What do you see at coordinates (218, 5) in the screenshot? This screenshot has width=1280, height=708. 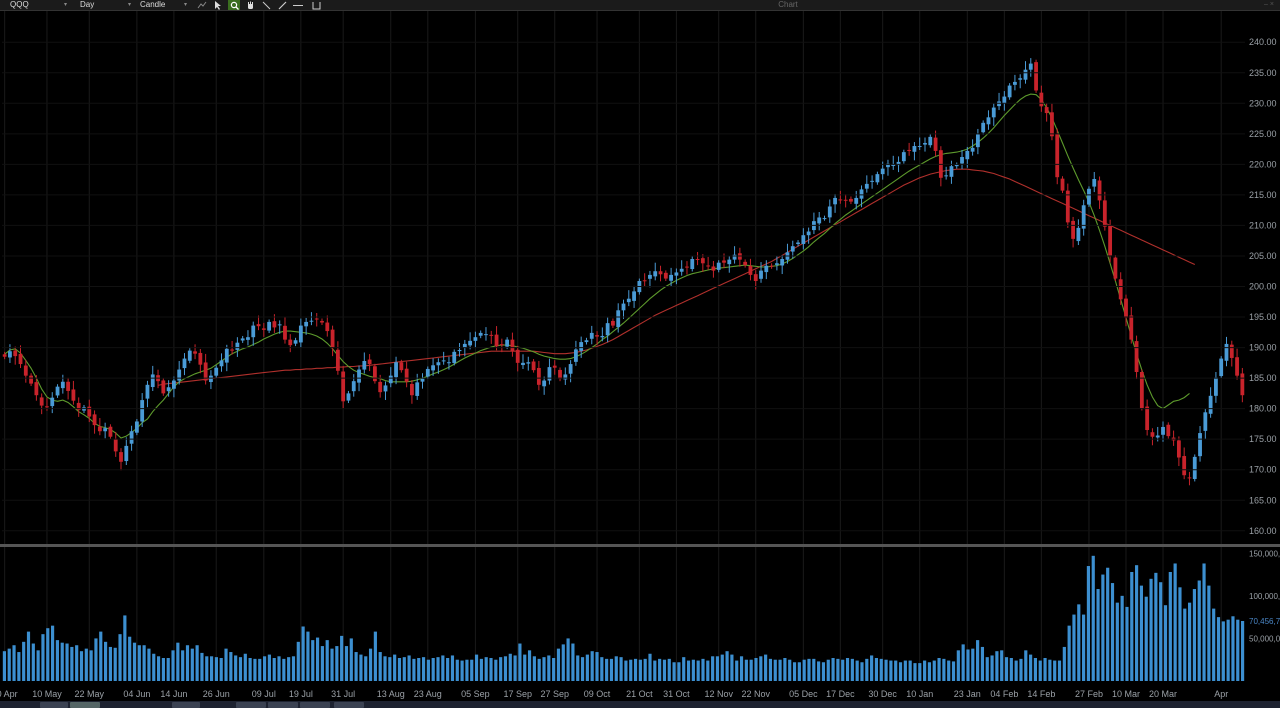 I see `pointer-icon` at bounding box center [218, 5].